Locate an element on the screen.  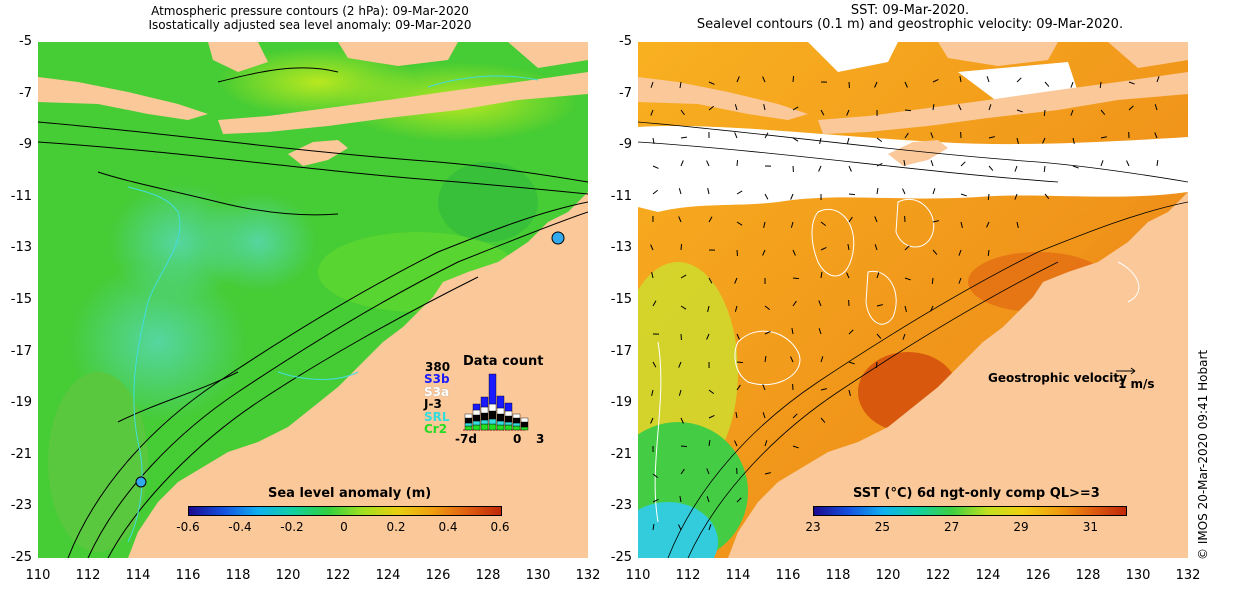
x-tick-label: 122 is located at coordinates (338, 575).